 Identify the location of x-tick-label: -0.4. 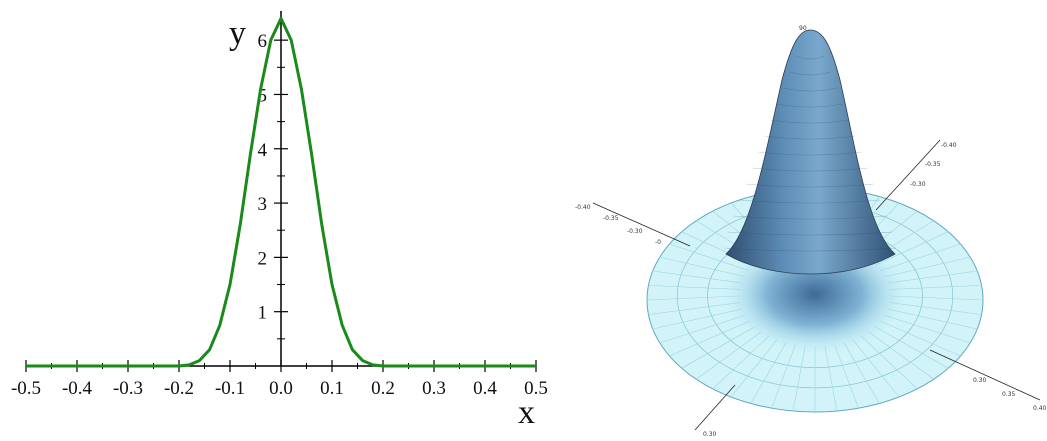
(77, 388).